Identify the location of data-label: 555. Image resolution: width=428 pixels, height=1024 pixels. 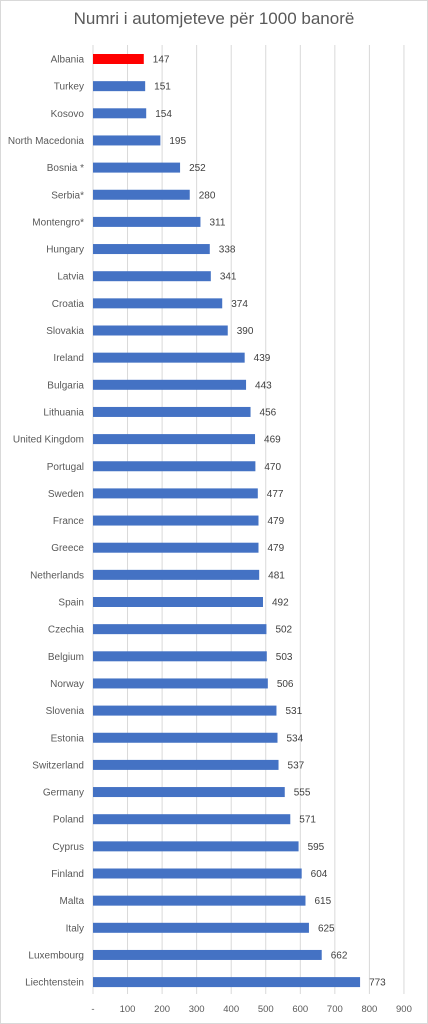
(302, 793).